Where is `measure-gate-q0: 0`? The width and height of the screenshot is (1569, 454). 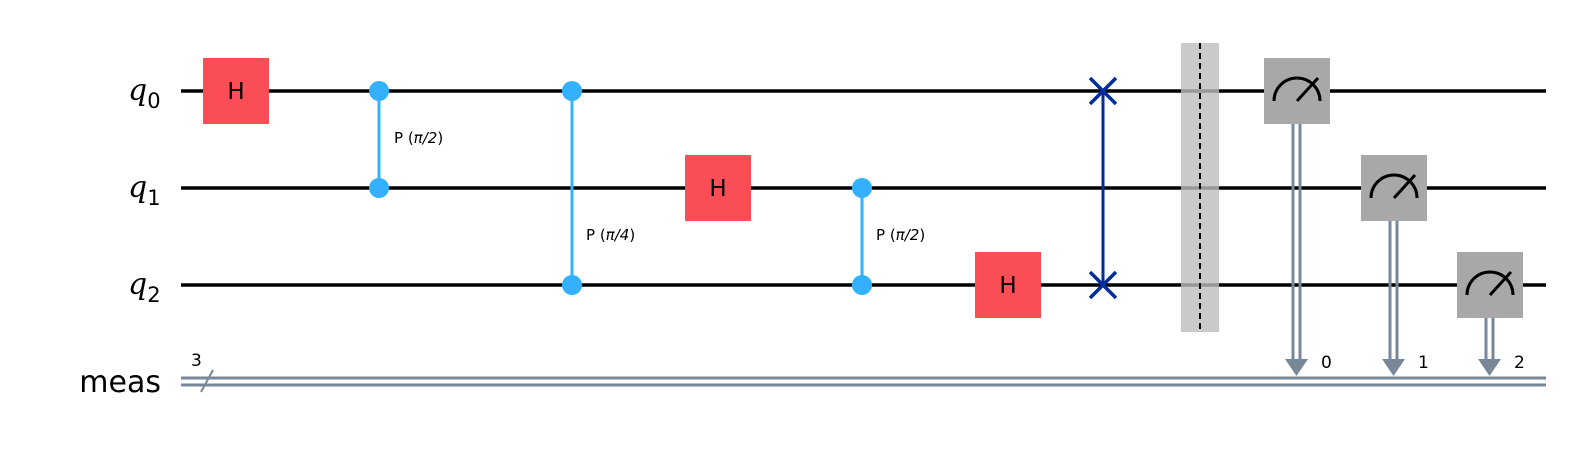
measure-gate-q0: 0 is located at coordinates (1298, 217).